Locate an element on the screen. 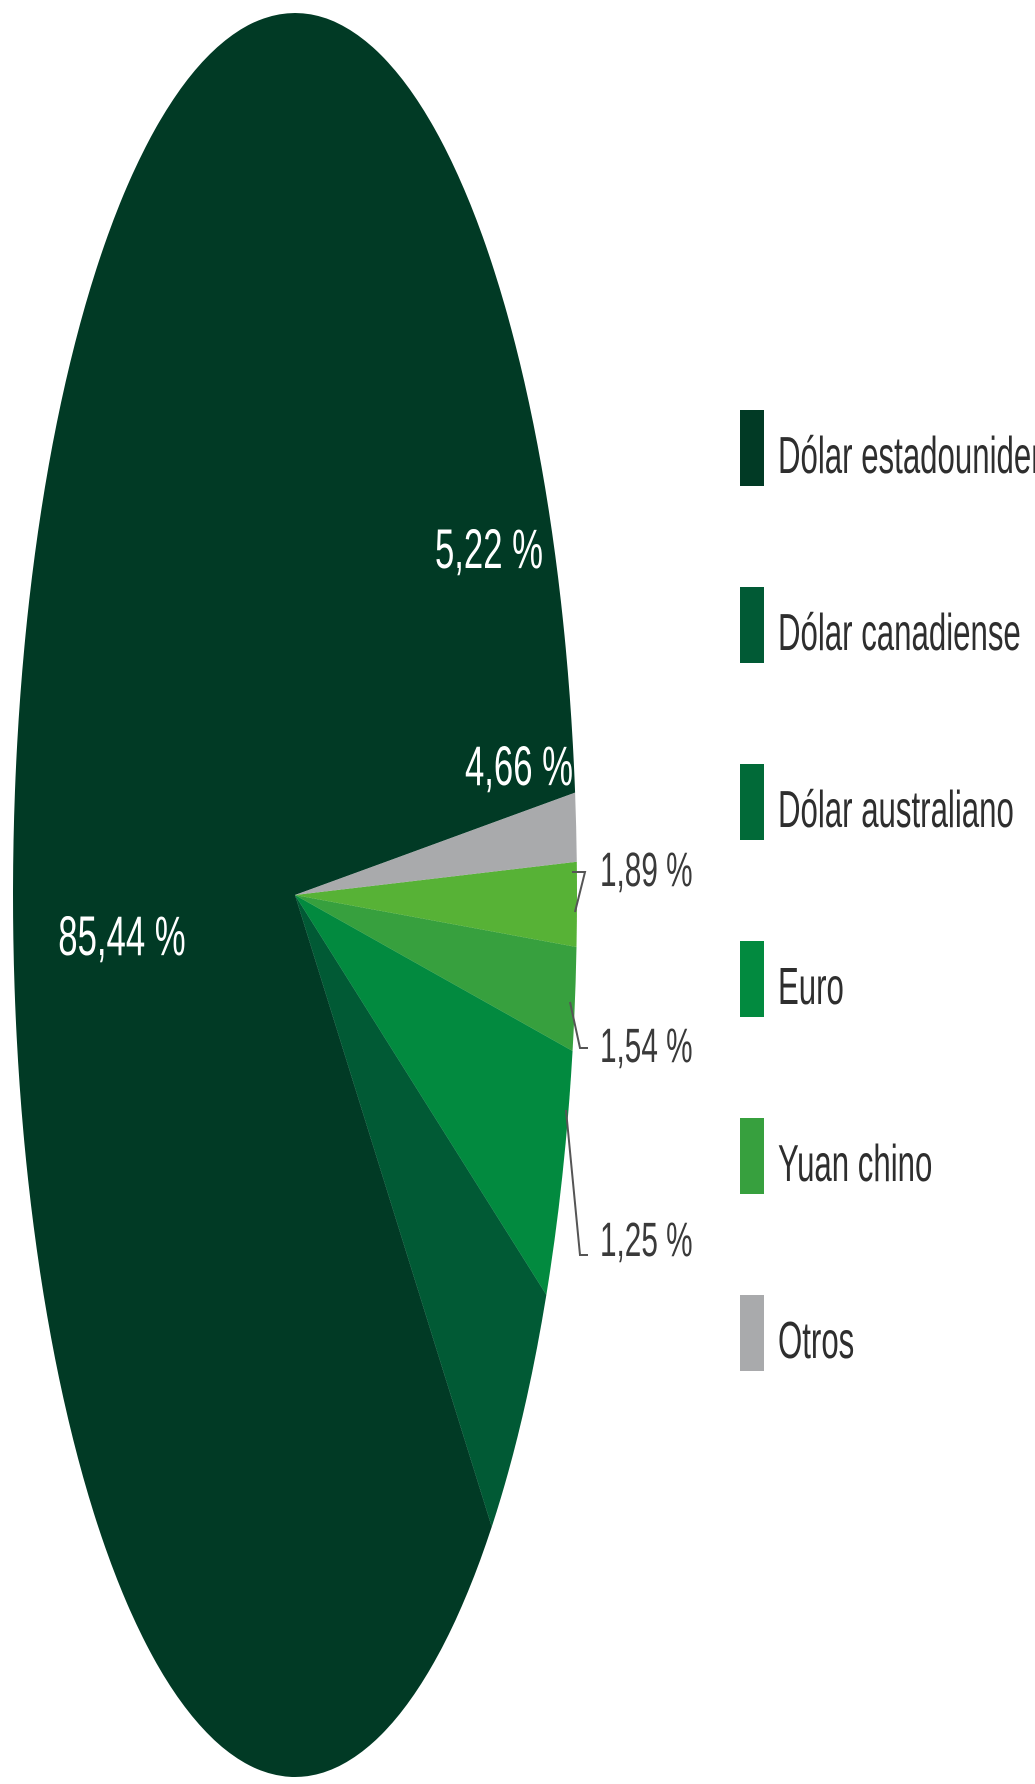 The height and width of the screenshot is (1784, 1035). legend-label-2: Dólar canadiense is located at coordinates (899, 633).